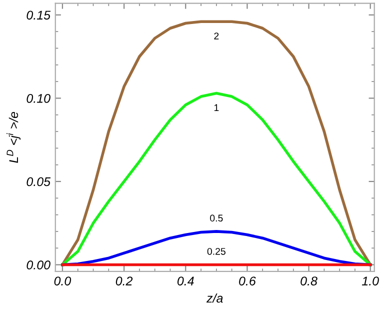 Image resolution: width=382 pixels, height=327 pixels. Describe the element at coordinates (216, 218) in the screenshot. I see `series-label: 0.5` at that location.